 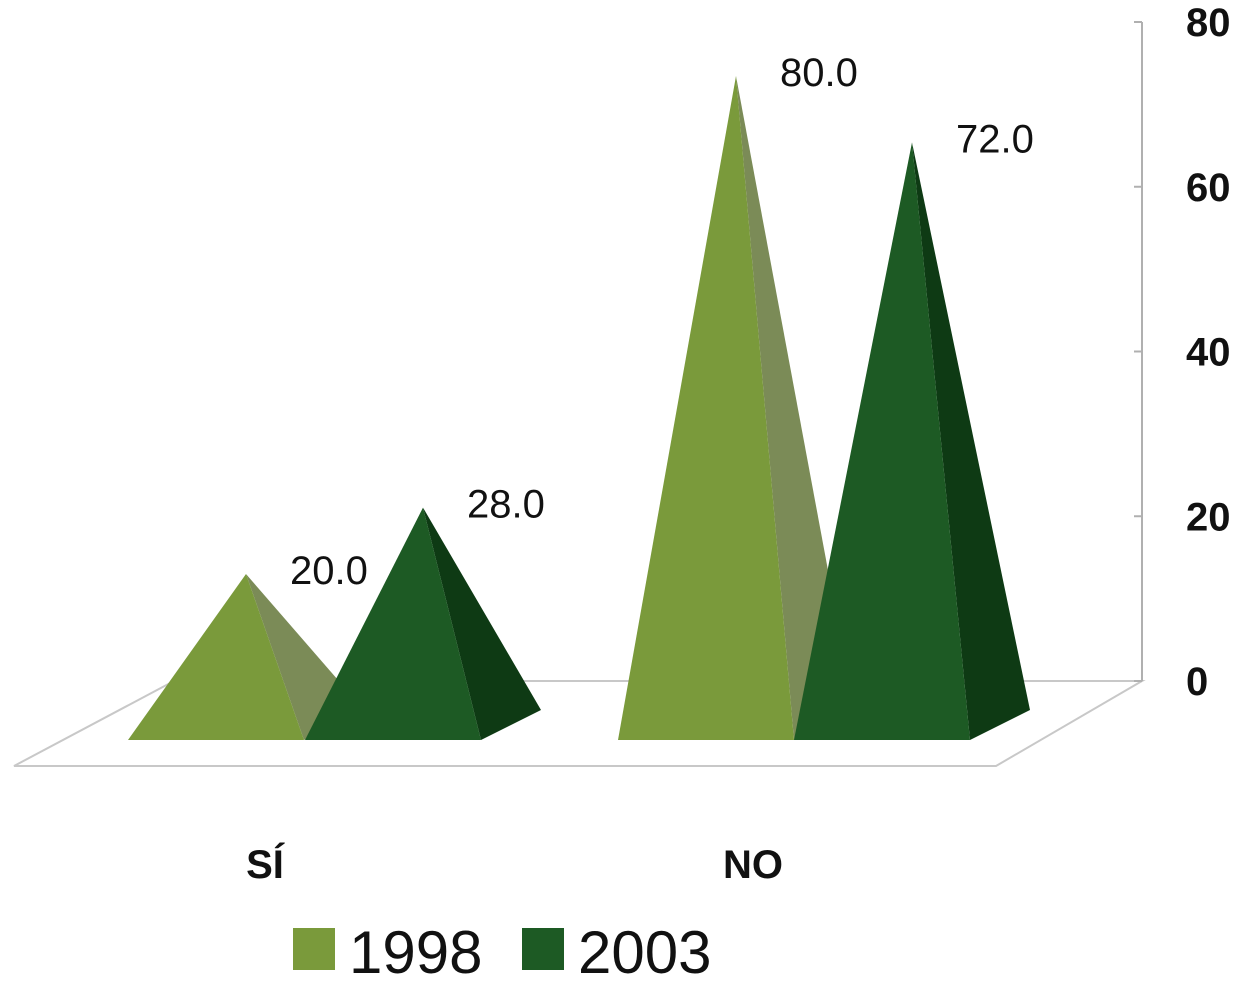 I want to click on legend: 1998 2003, so click(x=502, y=952).